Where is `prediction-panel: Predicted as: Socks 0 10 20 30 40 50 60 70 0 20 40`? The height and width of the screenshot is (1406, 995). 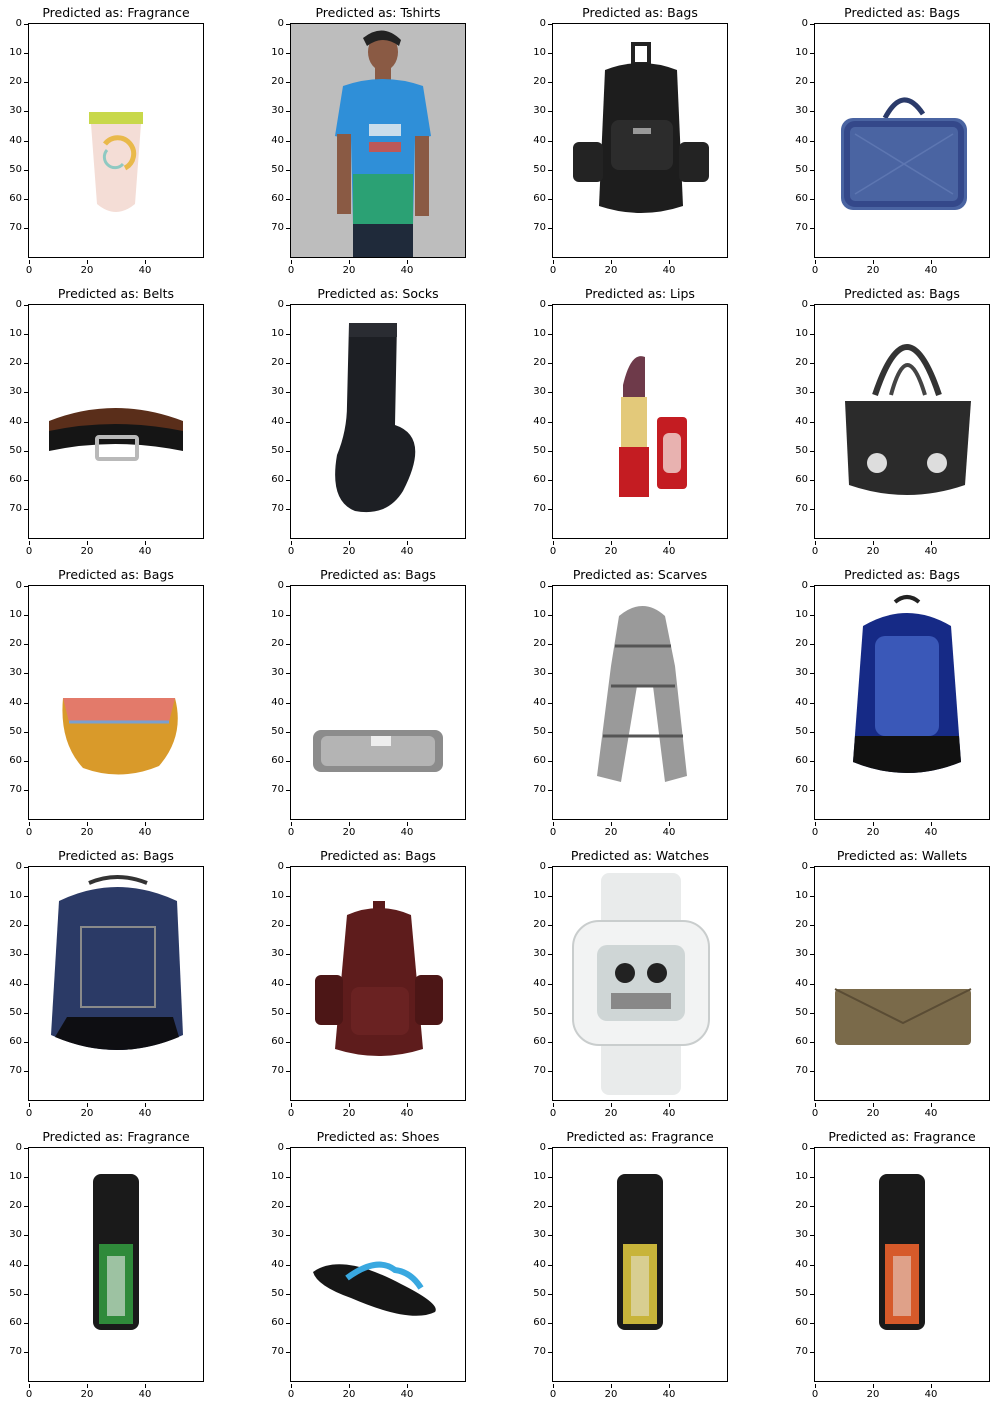
prediction-panel: Predicted as: Socks 0 10 20 30 40 50 60 70 0 20 40 is located at coordinates (368, 421).